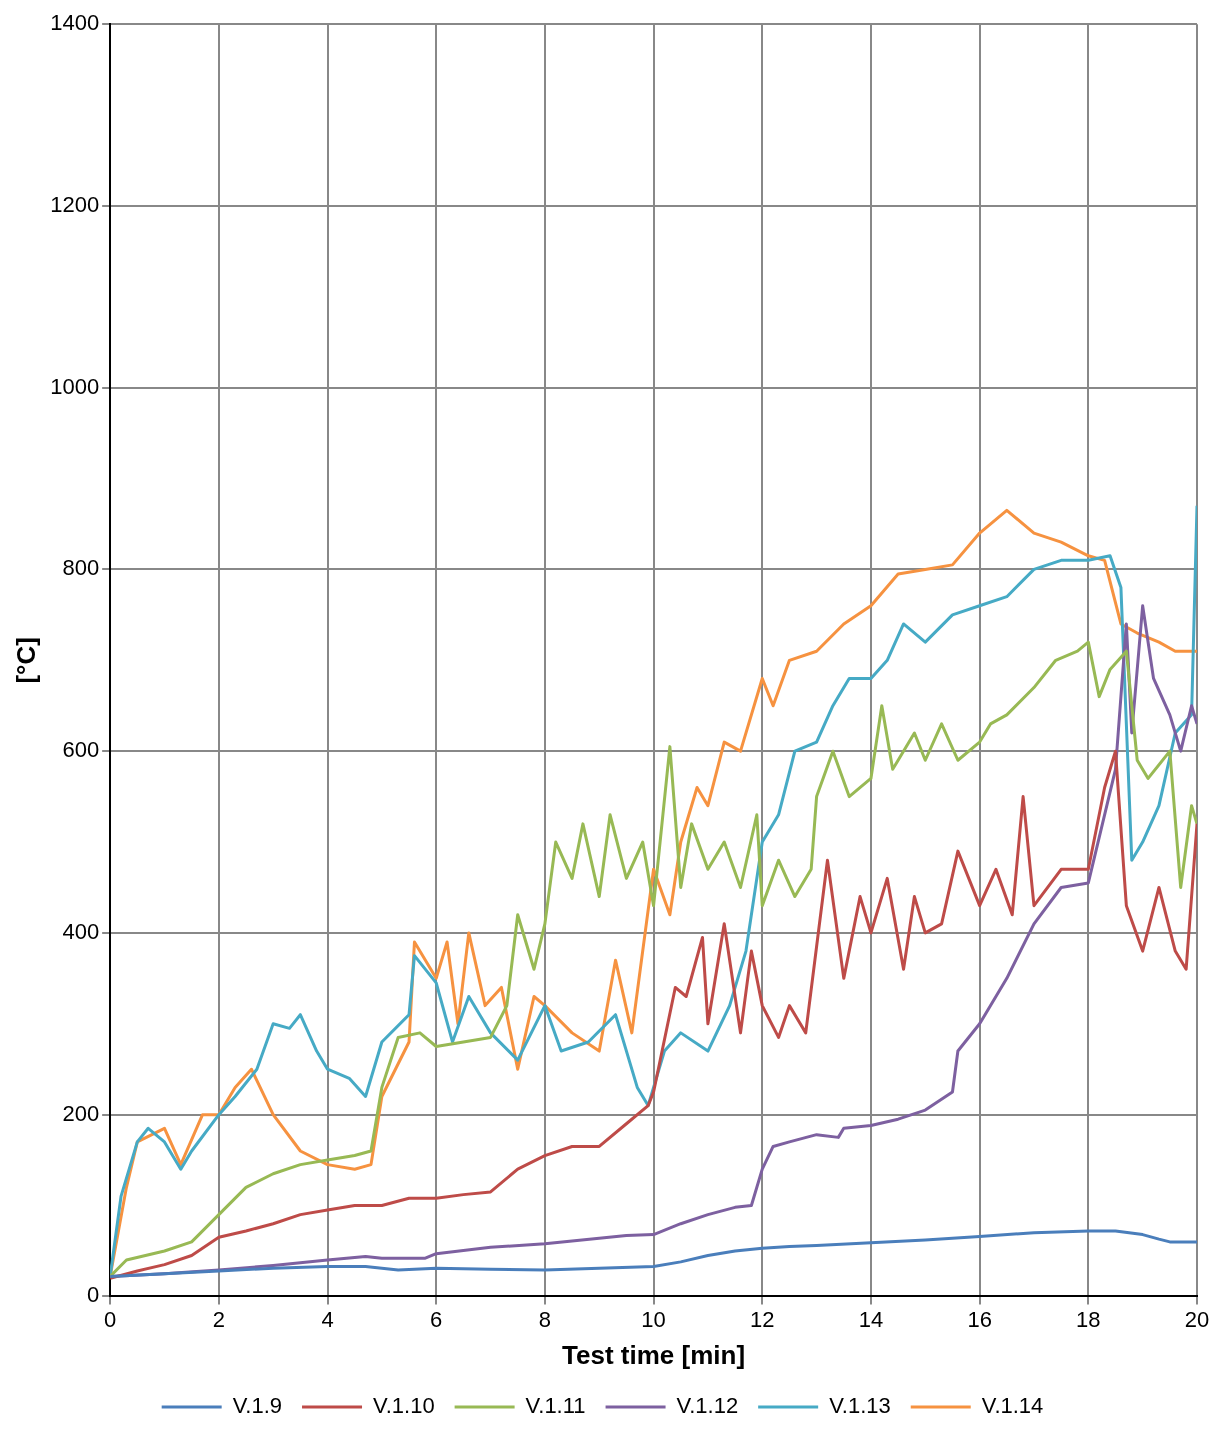 The width and height of the screenshot is (1221, 1438). Describe the element at coordinates (436, 1319) in the screenshot. I see `x-tick-label: 6` at that location.